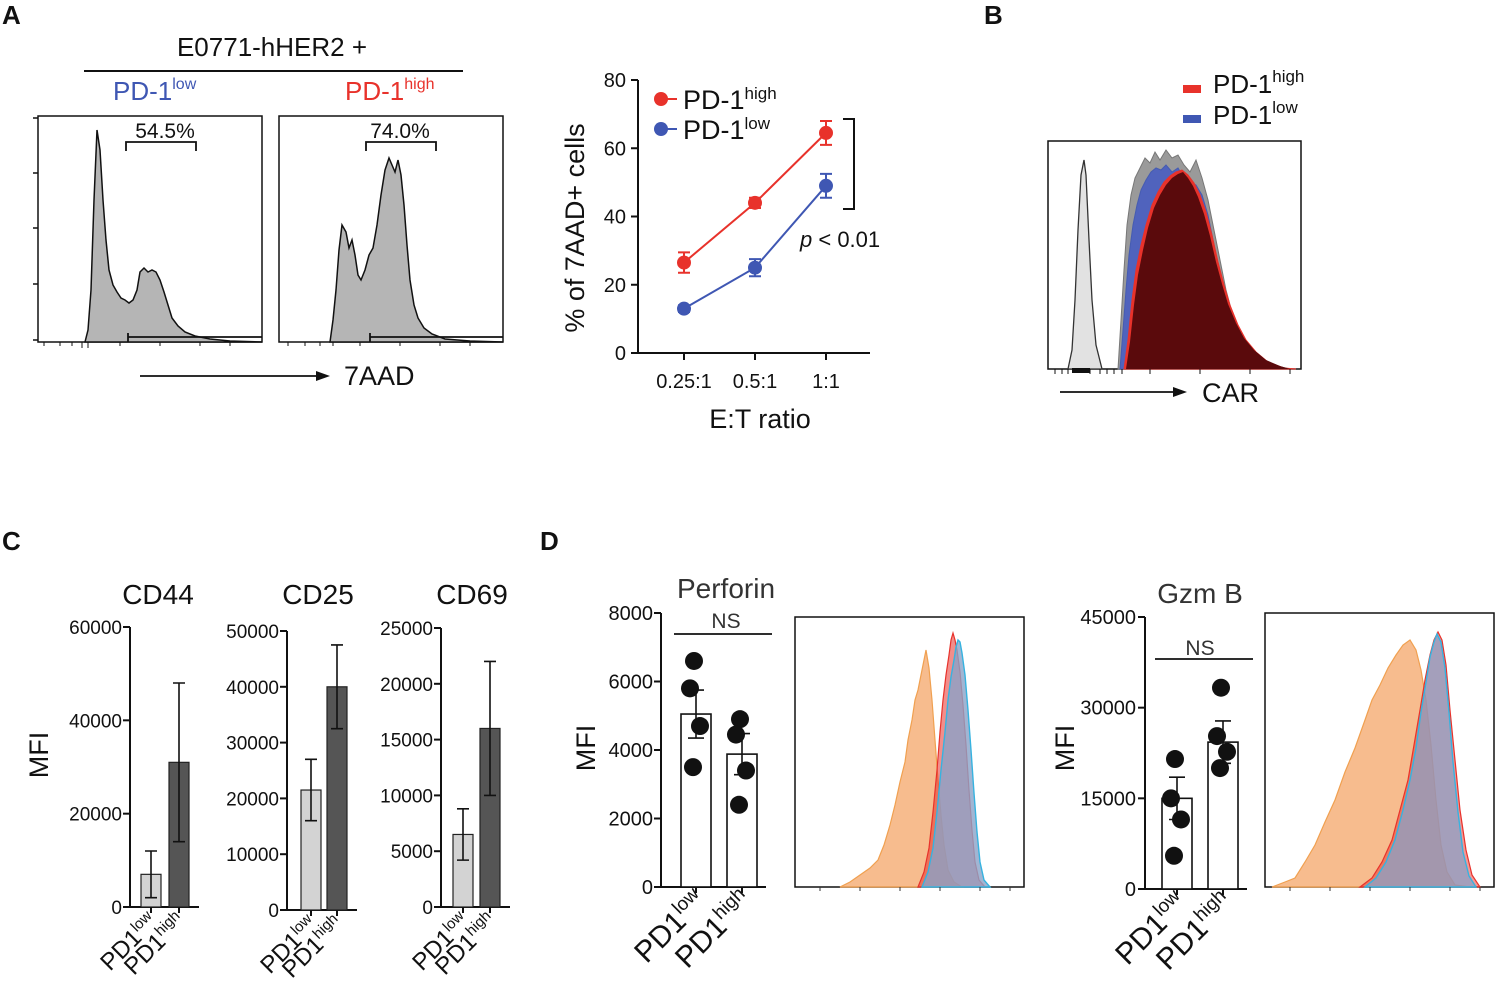  What do you see at coordinates (1108, 709) in the screenshot?
I see `dot-ytick-label: 30000` at bounding box center [1108, 709].